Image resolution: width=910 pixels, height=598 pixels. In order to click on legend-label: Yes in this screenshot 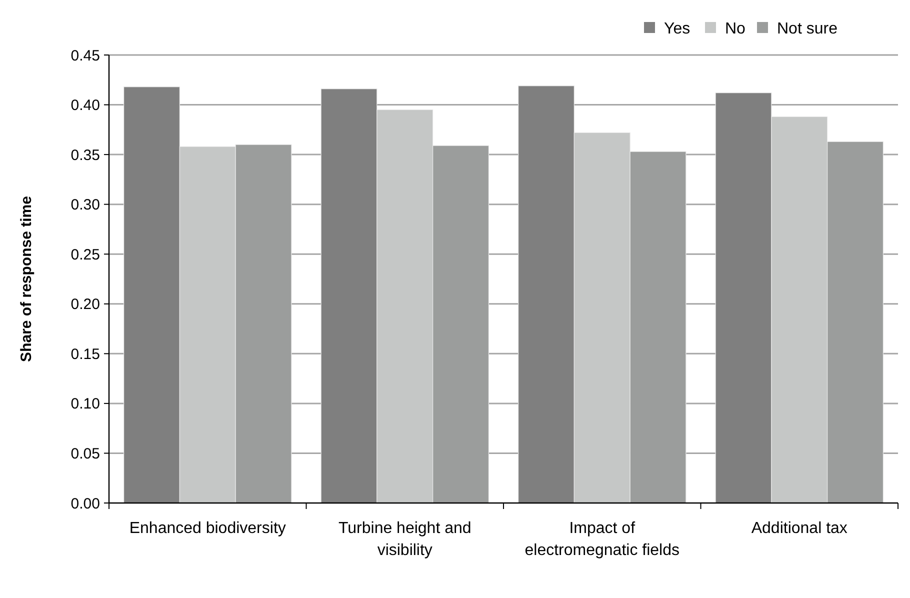, I will do `click(677, 29)`.